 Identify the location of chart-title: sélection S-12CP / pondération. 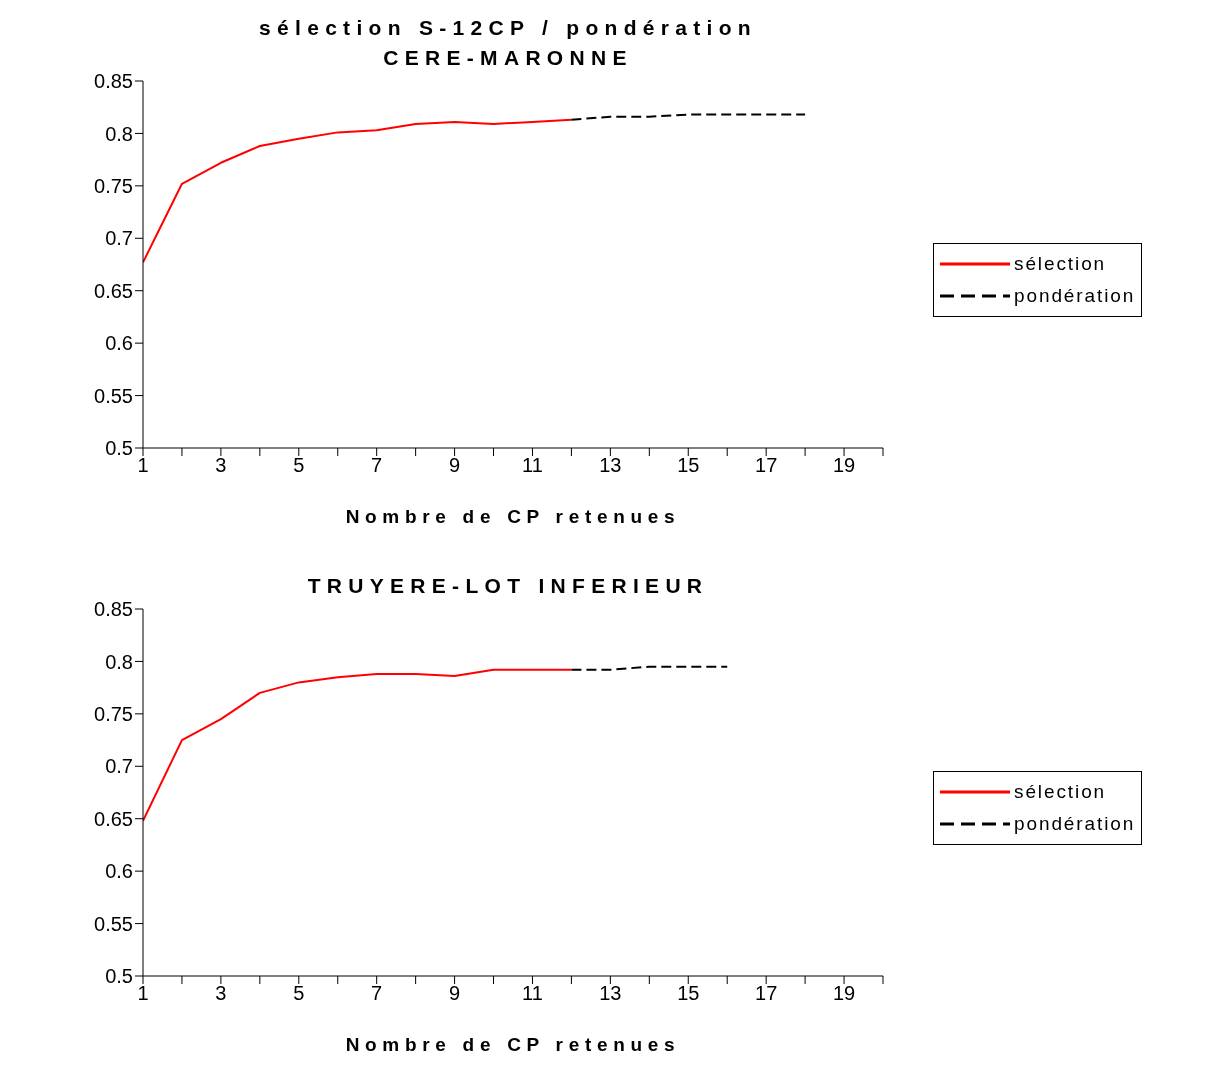
(508, 28).